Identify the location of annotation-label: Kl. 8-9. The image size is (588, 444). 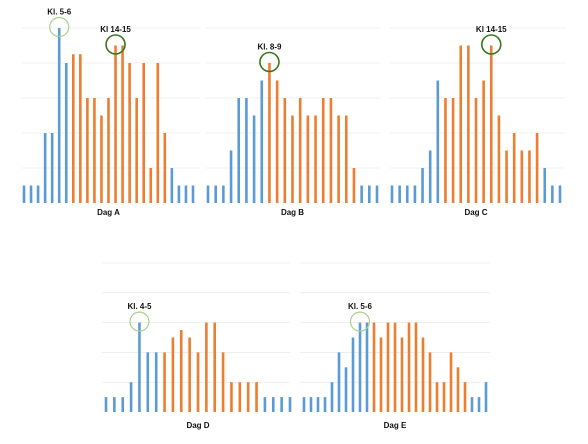
(269, 47).